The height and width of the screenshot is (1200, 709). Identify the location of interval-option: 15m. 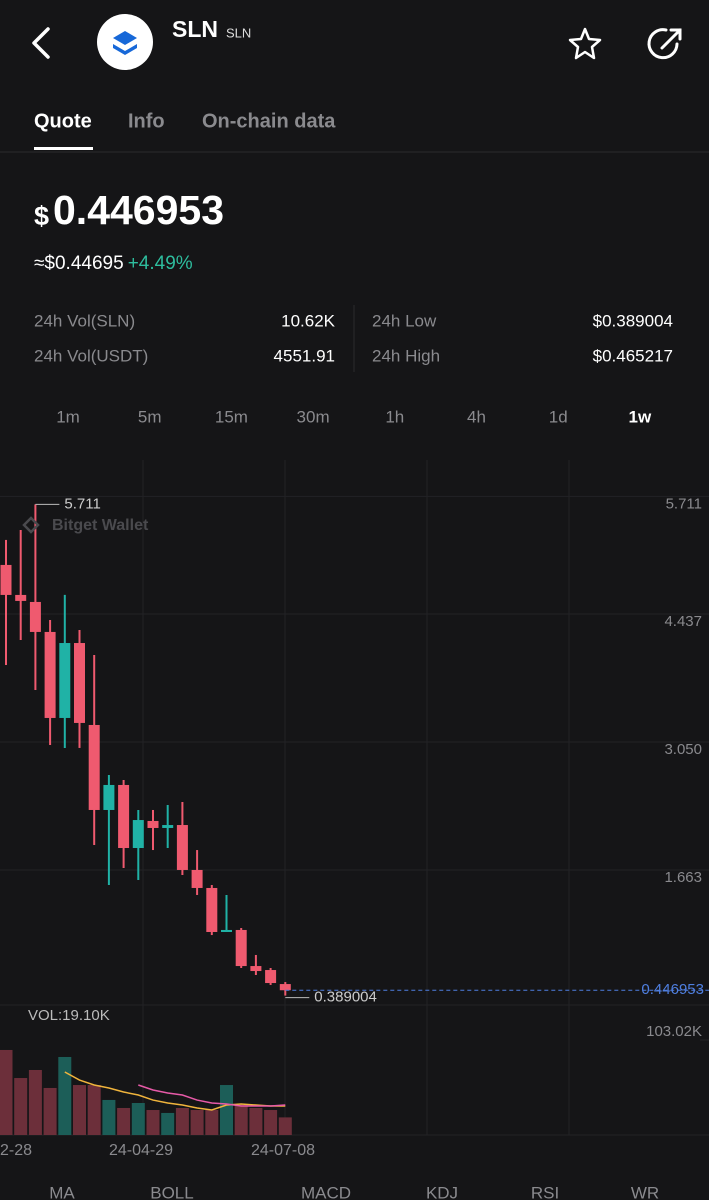
(231, 416).